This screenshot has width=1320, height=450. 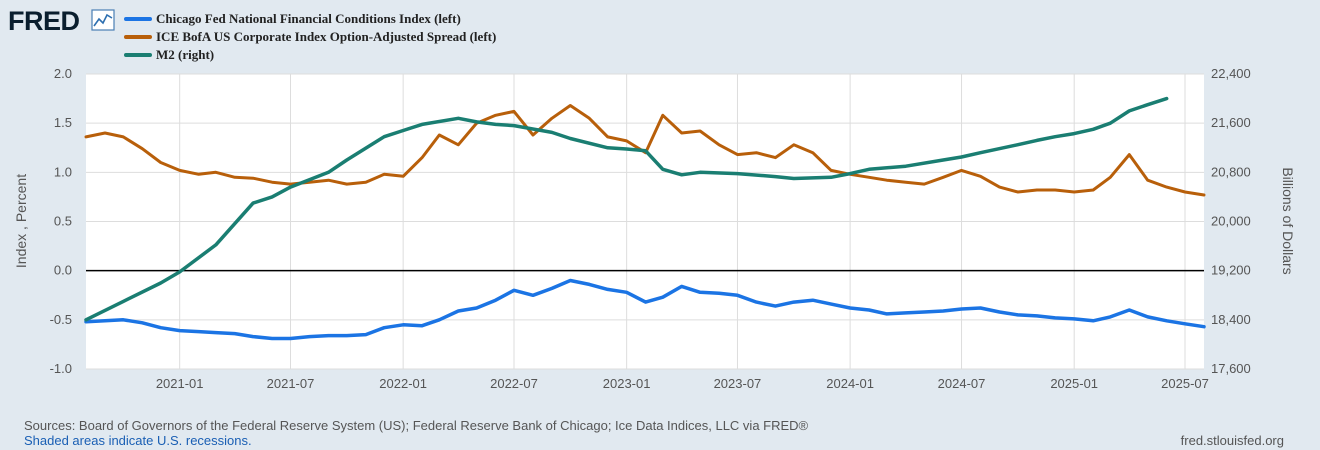 I want to click on recession-note: Shaded areas indicate U.S. recessions., so click(x=138, y=440).